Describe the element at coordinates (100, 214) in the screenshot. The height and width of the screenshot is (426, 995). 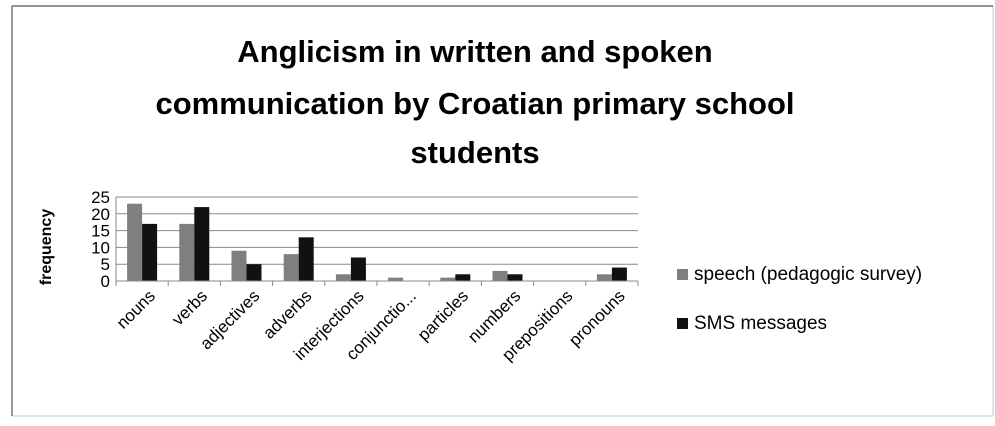
I see `y-tick-label: 20` at that location.